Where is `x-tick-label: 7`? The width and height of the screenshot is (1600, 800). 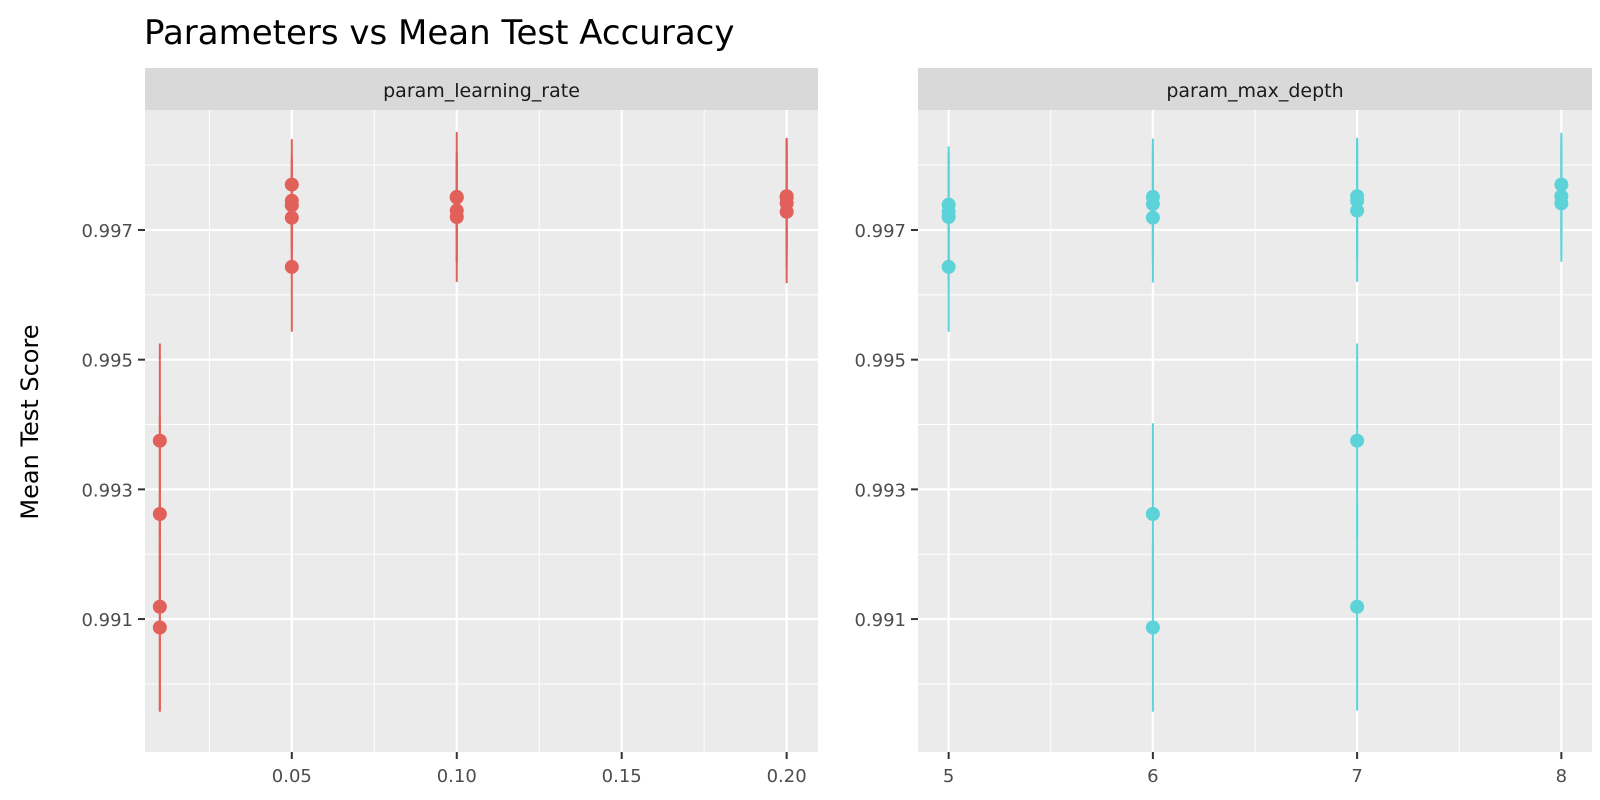
x-tick-label: 7 is located at coordinates (1356, 776).